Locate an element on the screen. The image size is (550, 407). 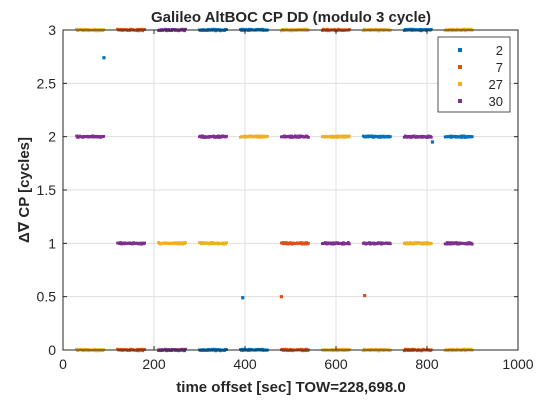
legend-box is located at coordinates (474, 74).